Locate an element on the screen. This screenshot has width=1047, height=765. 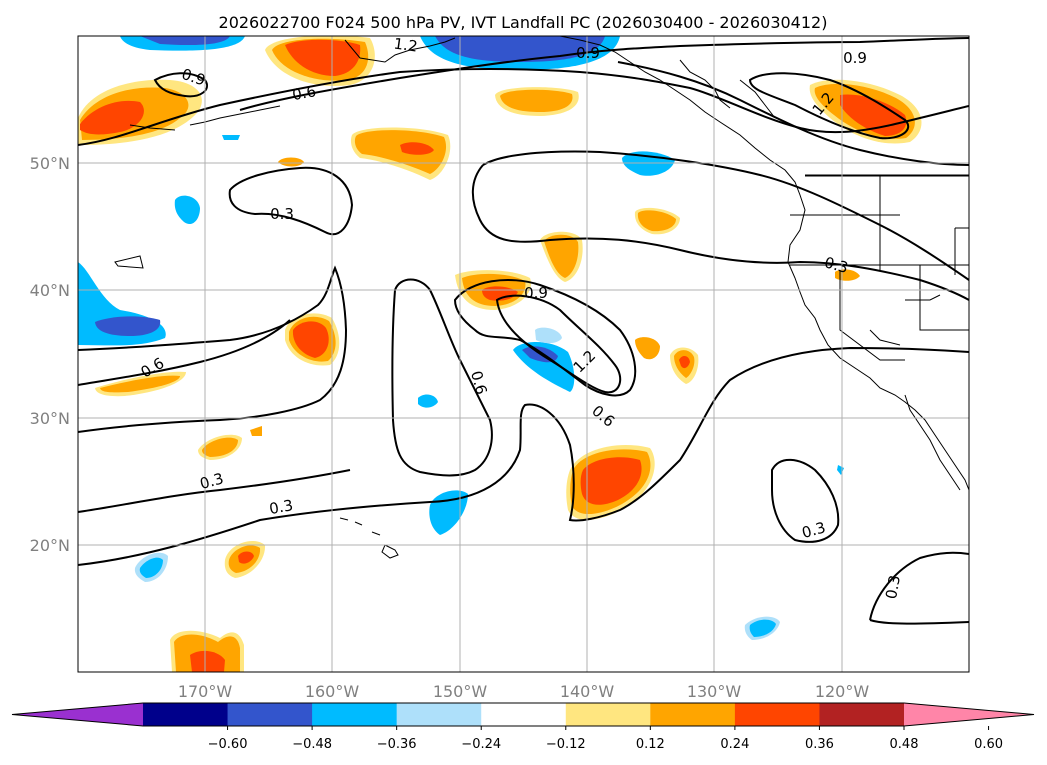
lon-label: 160°W is located at coordinates (332, 691).